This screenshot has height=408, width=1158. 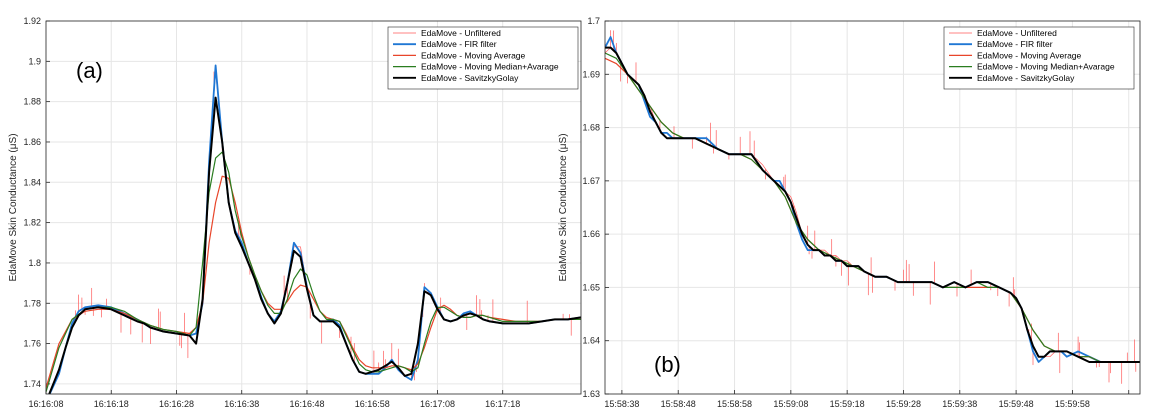 I want to click on y-tick-label: 1.8, so click(x=34, y=263).